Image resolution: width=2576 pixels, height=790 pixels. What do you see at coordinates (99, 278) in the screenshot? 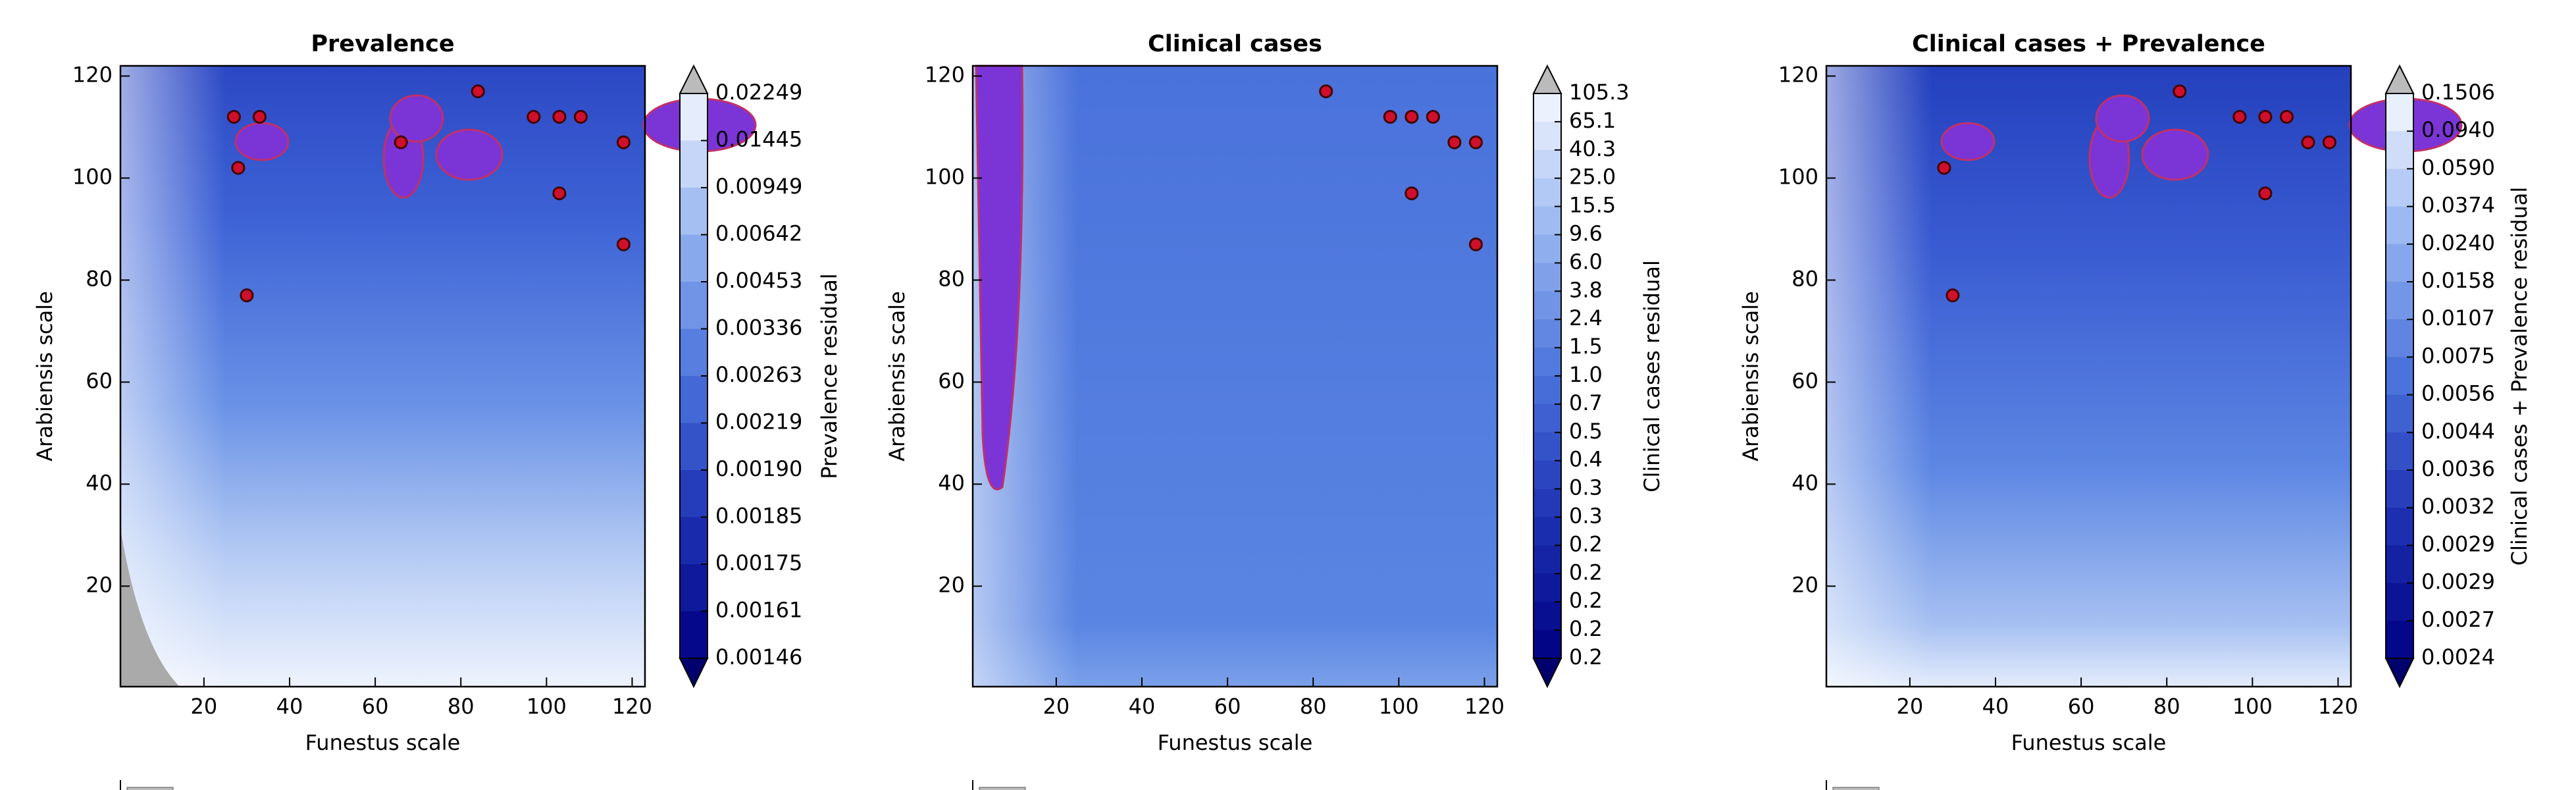
I see `y-tick-label: 80` at bounding box center [99, 278].